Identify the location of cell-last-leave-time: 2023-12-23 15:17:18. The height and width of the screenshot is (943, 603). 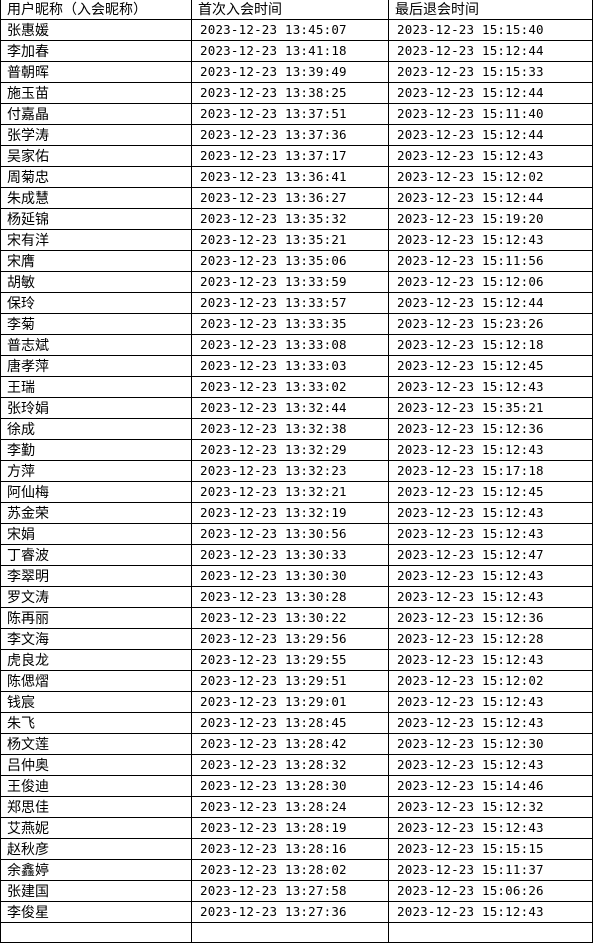
(490, 471).